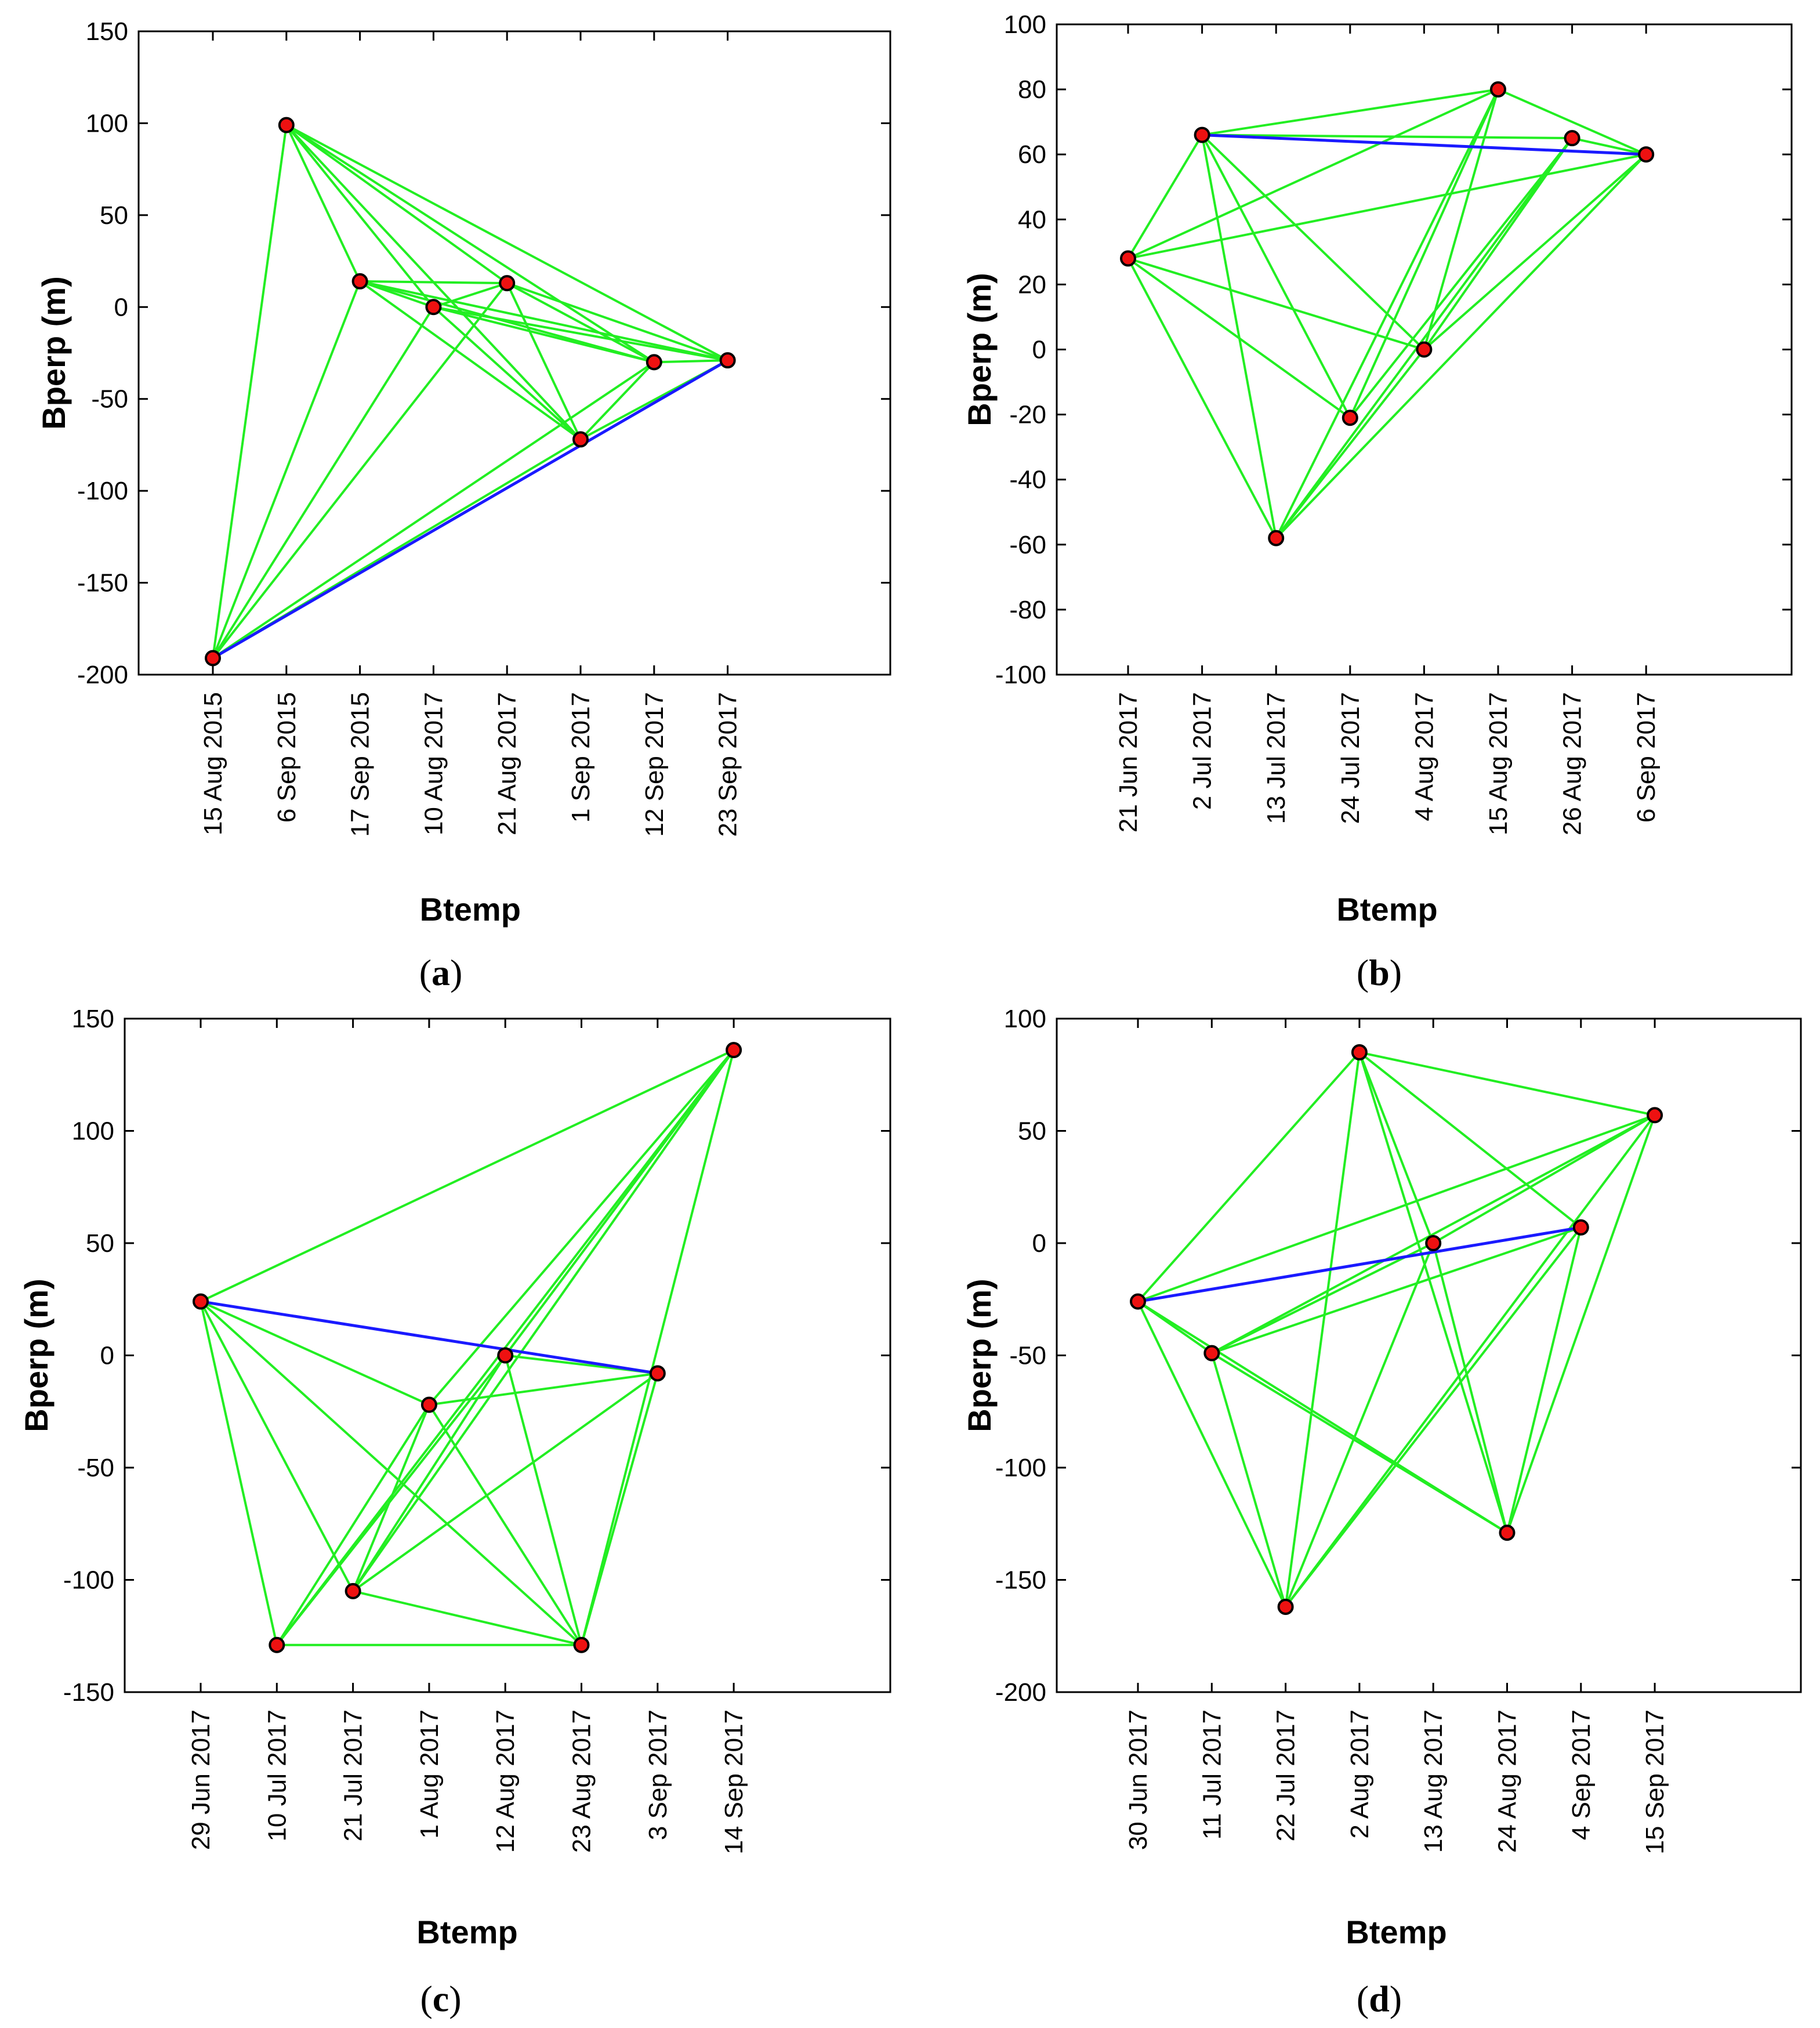 This screenshot has width=1820, height=2028. What do you see at coordinates (1350, 758) in the screenshot?
I see `x-tick-label: 24 Jul 2017` at bounding box center [1350, 758].